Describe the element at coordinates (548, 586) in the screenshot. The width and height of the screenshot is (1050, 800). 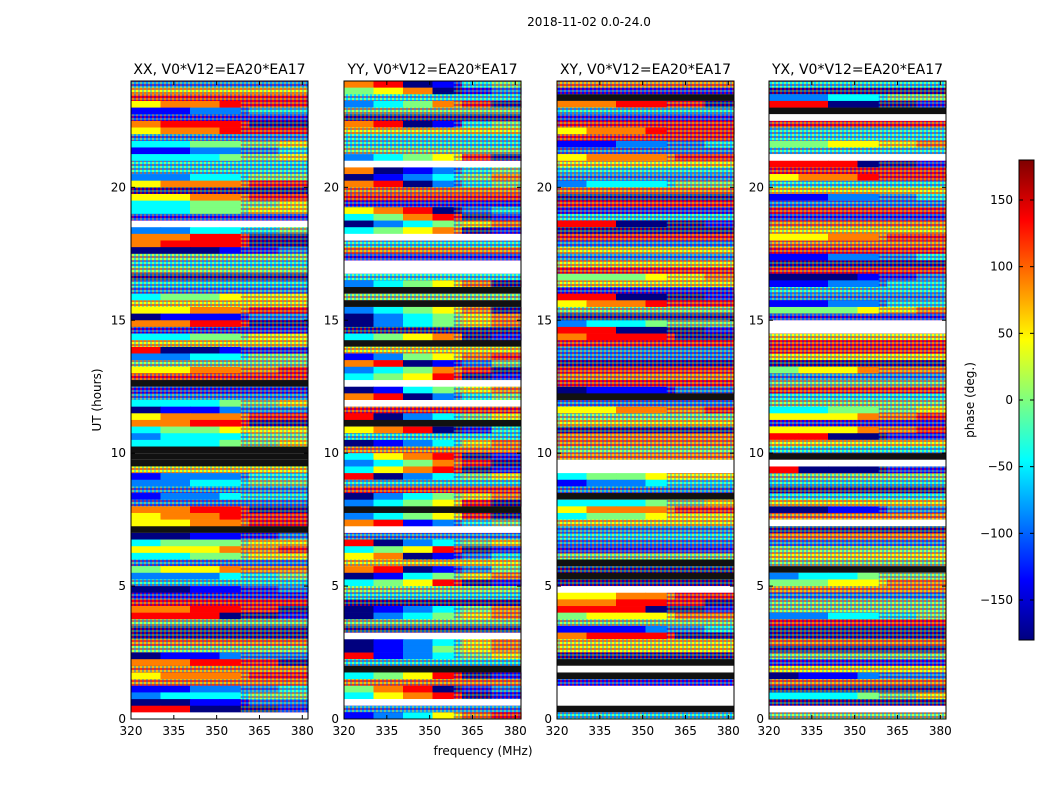
I see `y-tick-label: 5` at that location.